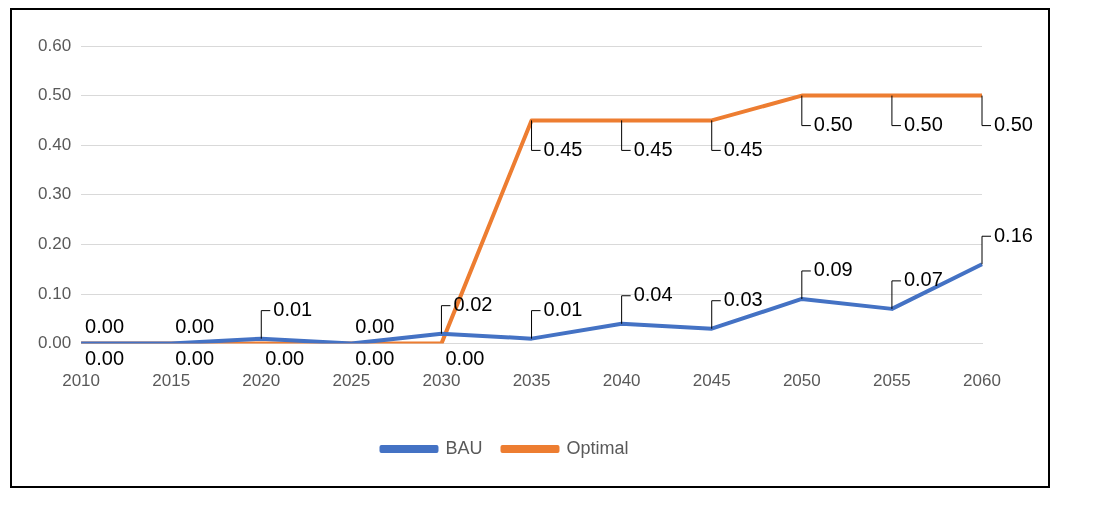  Describe the element at coordinates (982, 381) in the screenshot. I see `x-tick-label: 2060` at that location.